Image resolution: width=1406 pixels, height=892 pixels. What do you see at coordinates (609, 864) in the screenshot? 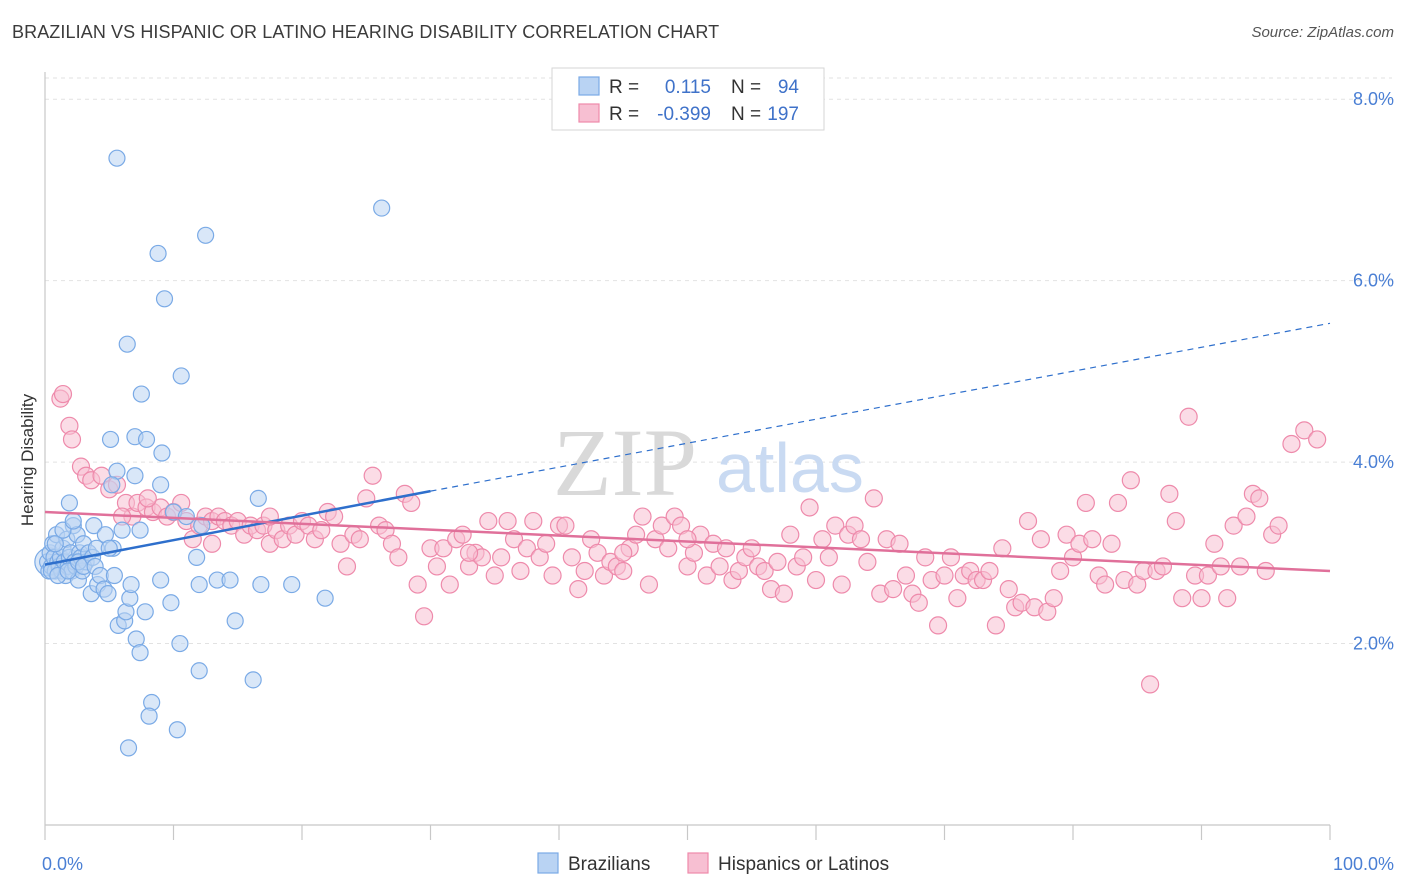
I see `legend-label-brazilians: Brazilians` at bounding box center [609, 864].